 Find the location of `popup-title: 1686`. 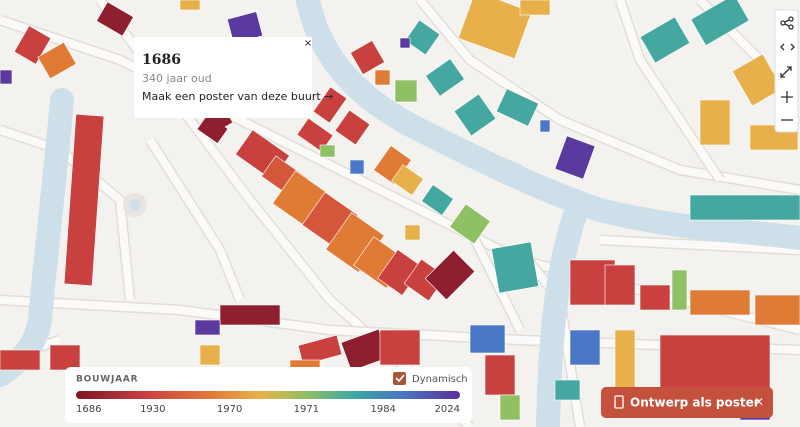

popup-title: 1686 is located at coordinates (161, 60).